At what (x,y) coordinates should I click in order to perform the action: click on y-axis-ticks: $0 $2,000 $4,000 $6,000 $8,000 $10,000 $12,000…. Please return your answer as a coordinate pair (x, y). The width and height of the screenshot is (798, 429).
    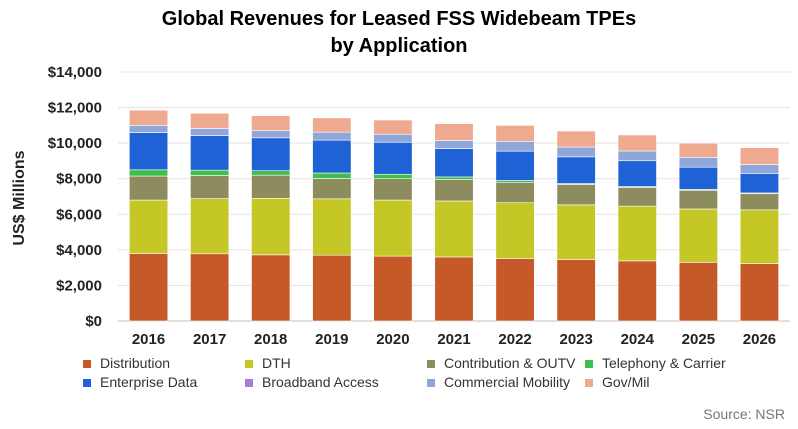
    Looking at the image, I should click on (75, 197).